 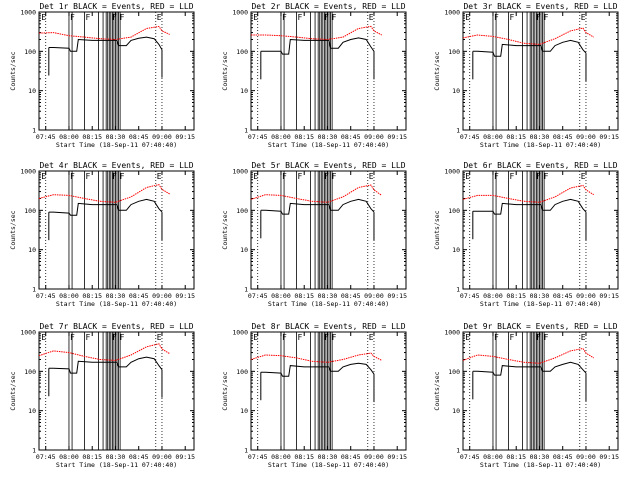 I want to click on panel-title: Det 5r BLACK = Events, RED = LLD, so click(x=328, y=165).